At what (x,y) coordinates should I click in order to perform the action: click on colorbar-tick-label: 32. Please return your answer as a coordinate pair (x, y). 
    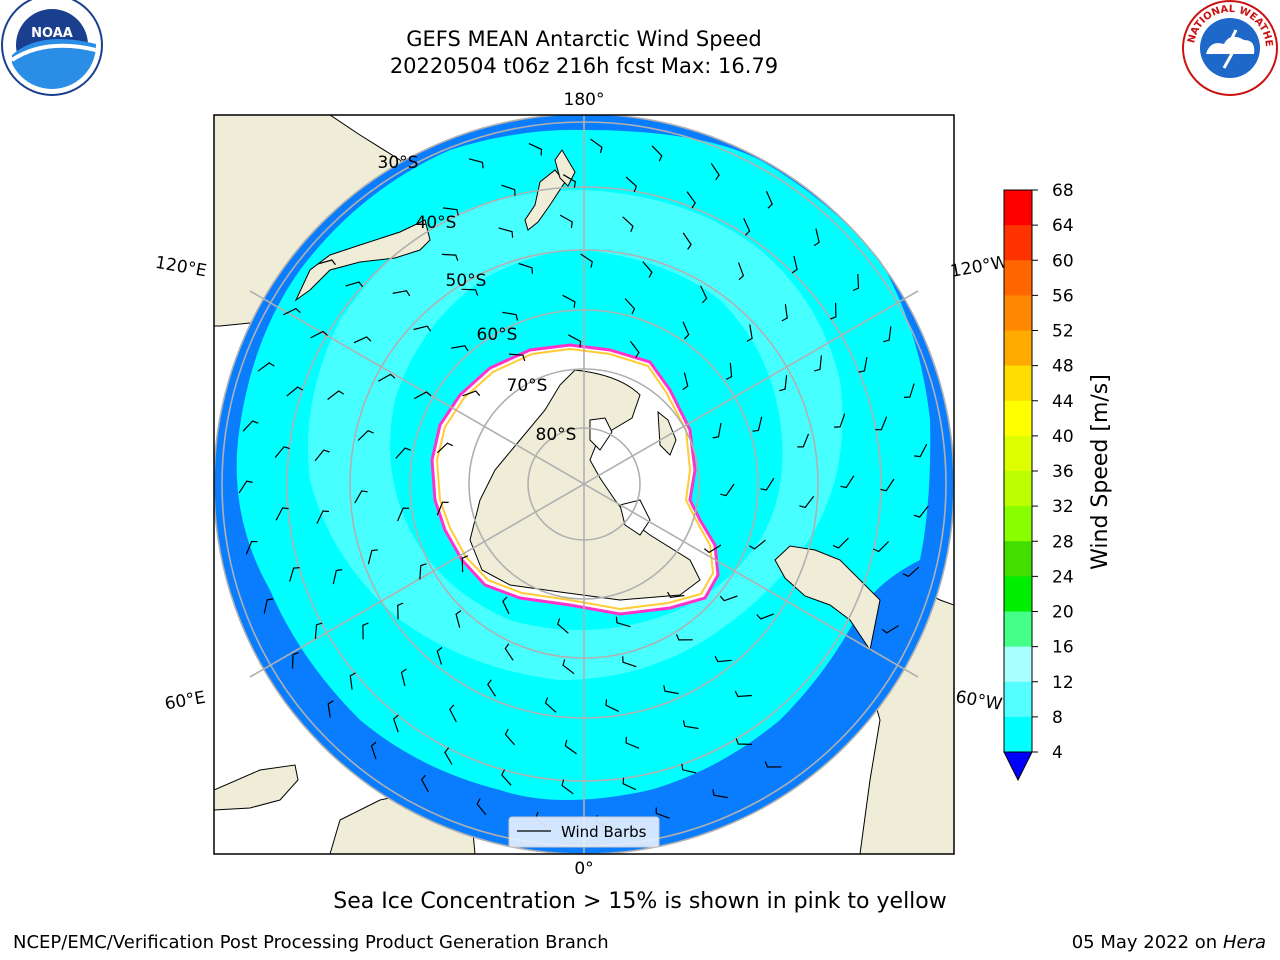
    Looking at the image, I should click on (1063, 507).